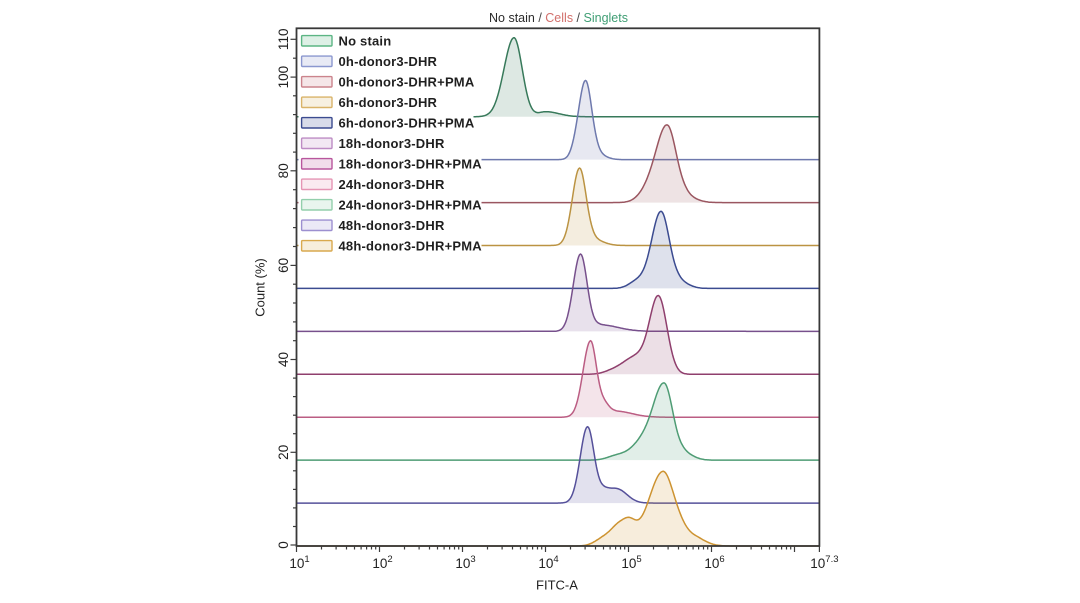 This screenshot has width=1080, height=603. Describe the element at coordinates (407, 82) in the screenshot. I see `svg-text: 0h-donor3-DHR+PMA` at that location.